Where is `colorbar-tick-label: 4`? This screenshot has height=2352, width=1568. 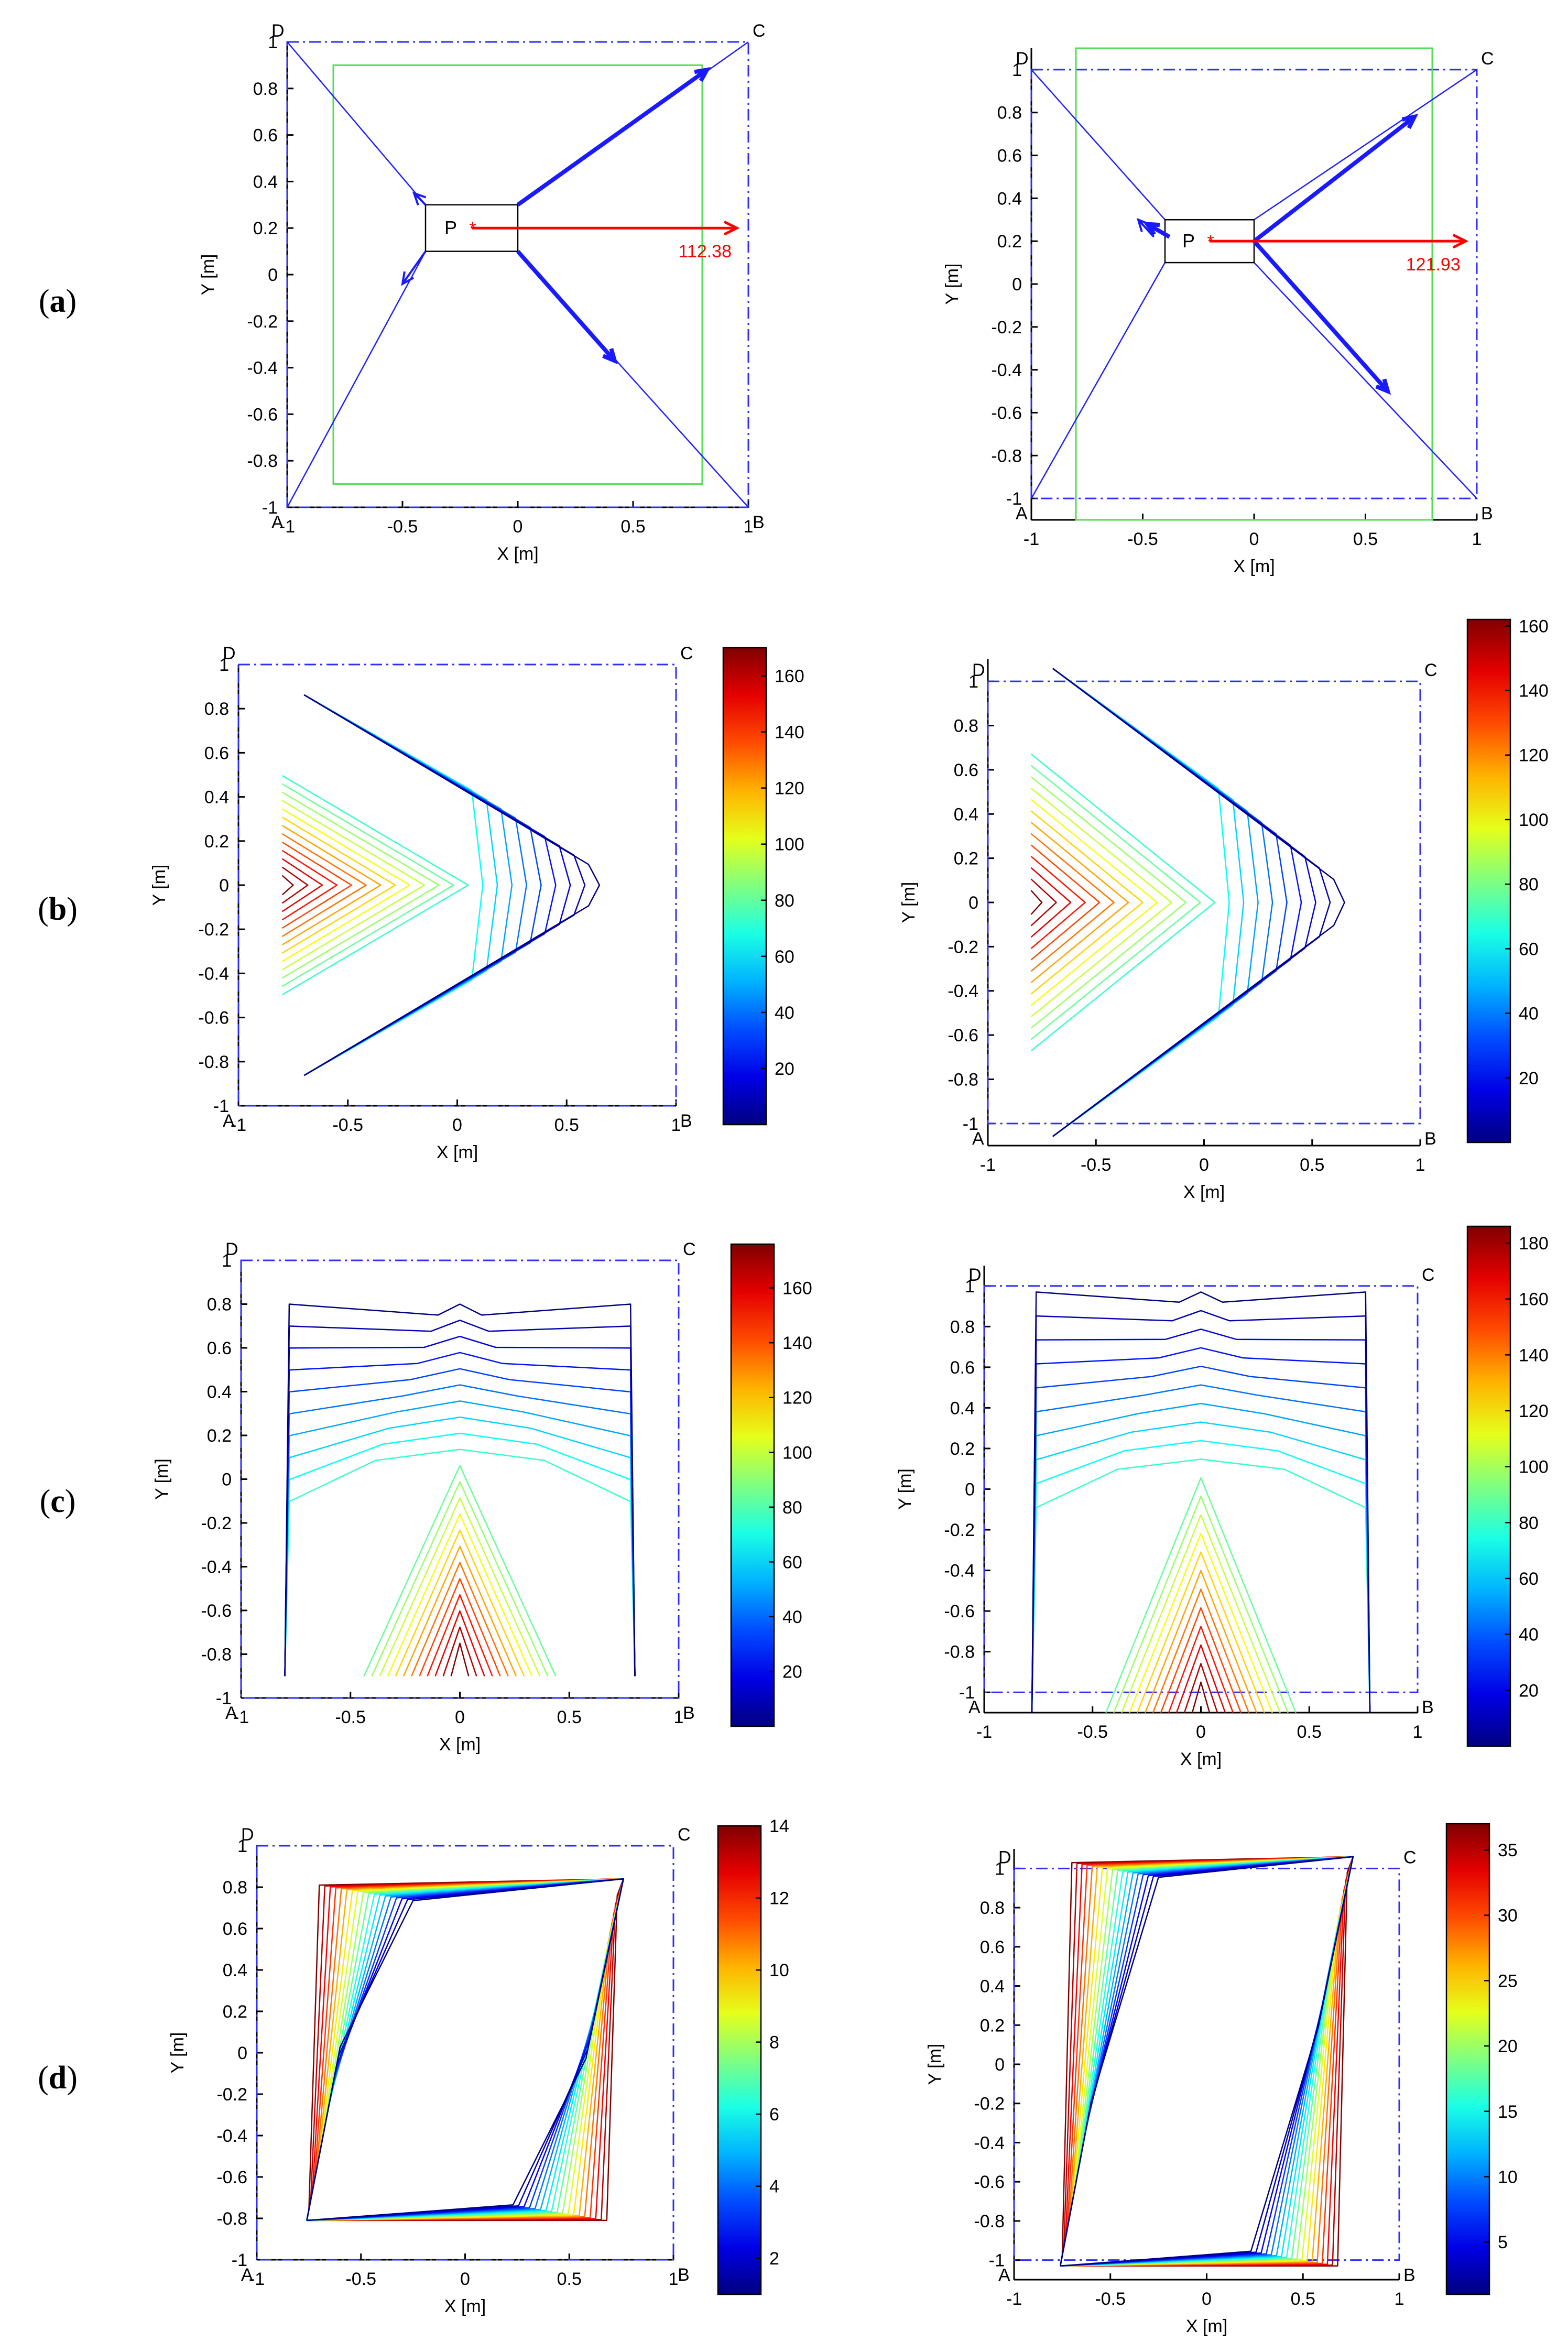 colorbar-tick-label: 4 is located at coordinates (774, 2187).